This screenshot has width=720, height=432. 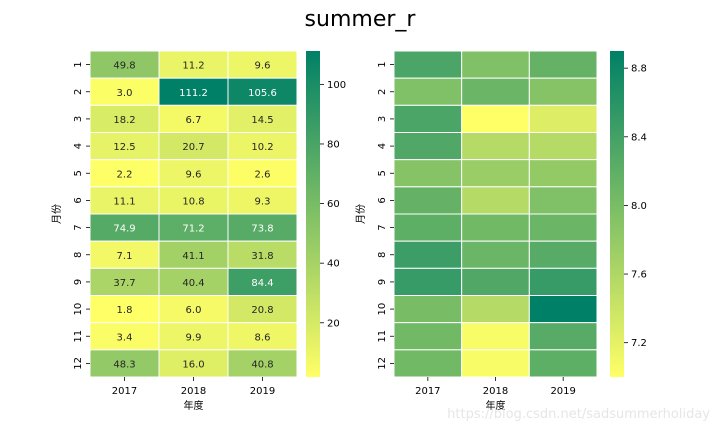 What do you see at coordinates (263, 201) in the screenshot?
I see `cell-label: 9.3` at bounding box center [263, 201].